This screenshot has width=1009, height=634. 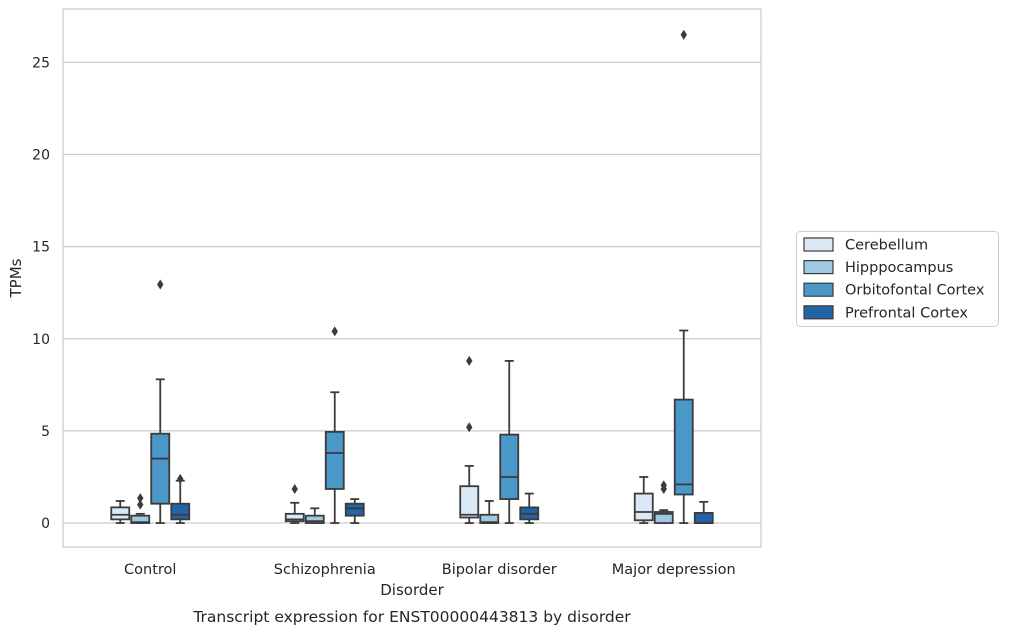 What do you see at coordinates (16, 278) in the screenshot?
I see `y-axis-label: TPMs` at bounding box center [16, 278].